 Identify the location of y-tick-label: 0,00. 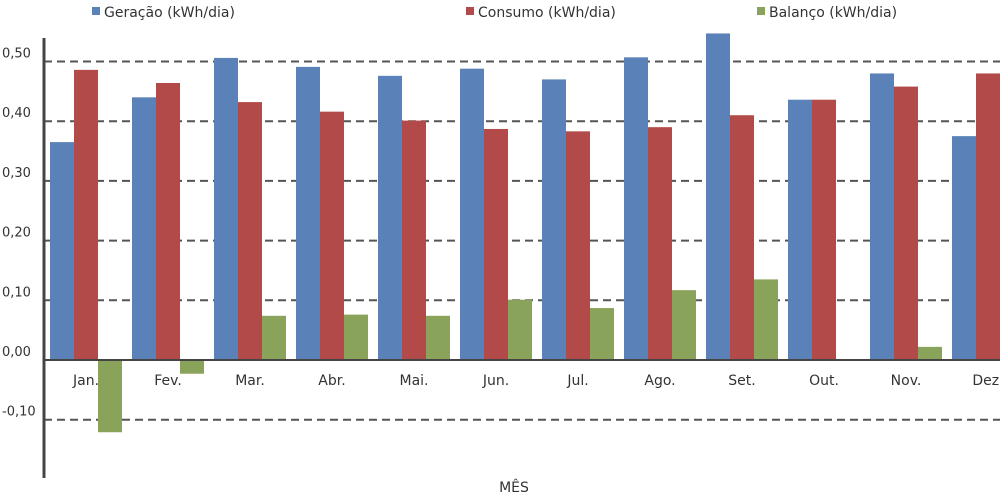
(16, 352).